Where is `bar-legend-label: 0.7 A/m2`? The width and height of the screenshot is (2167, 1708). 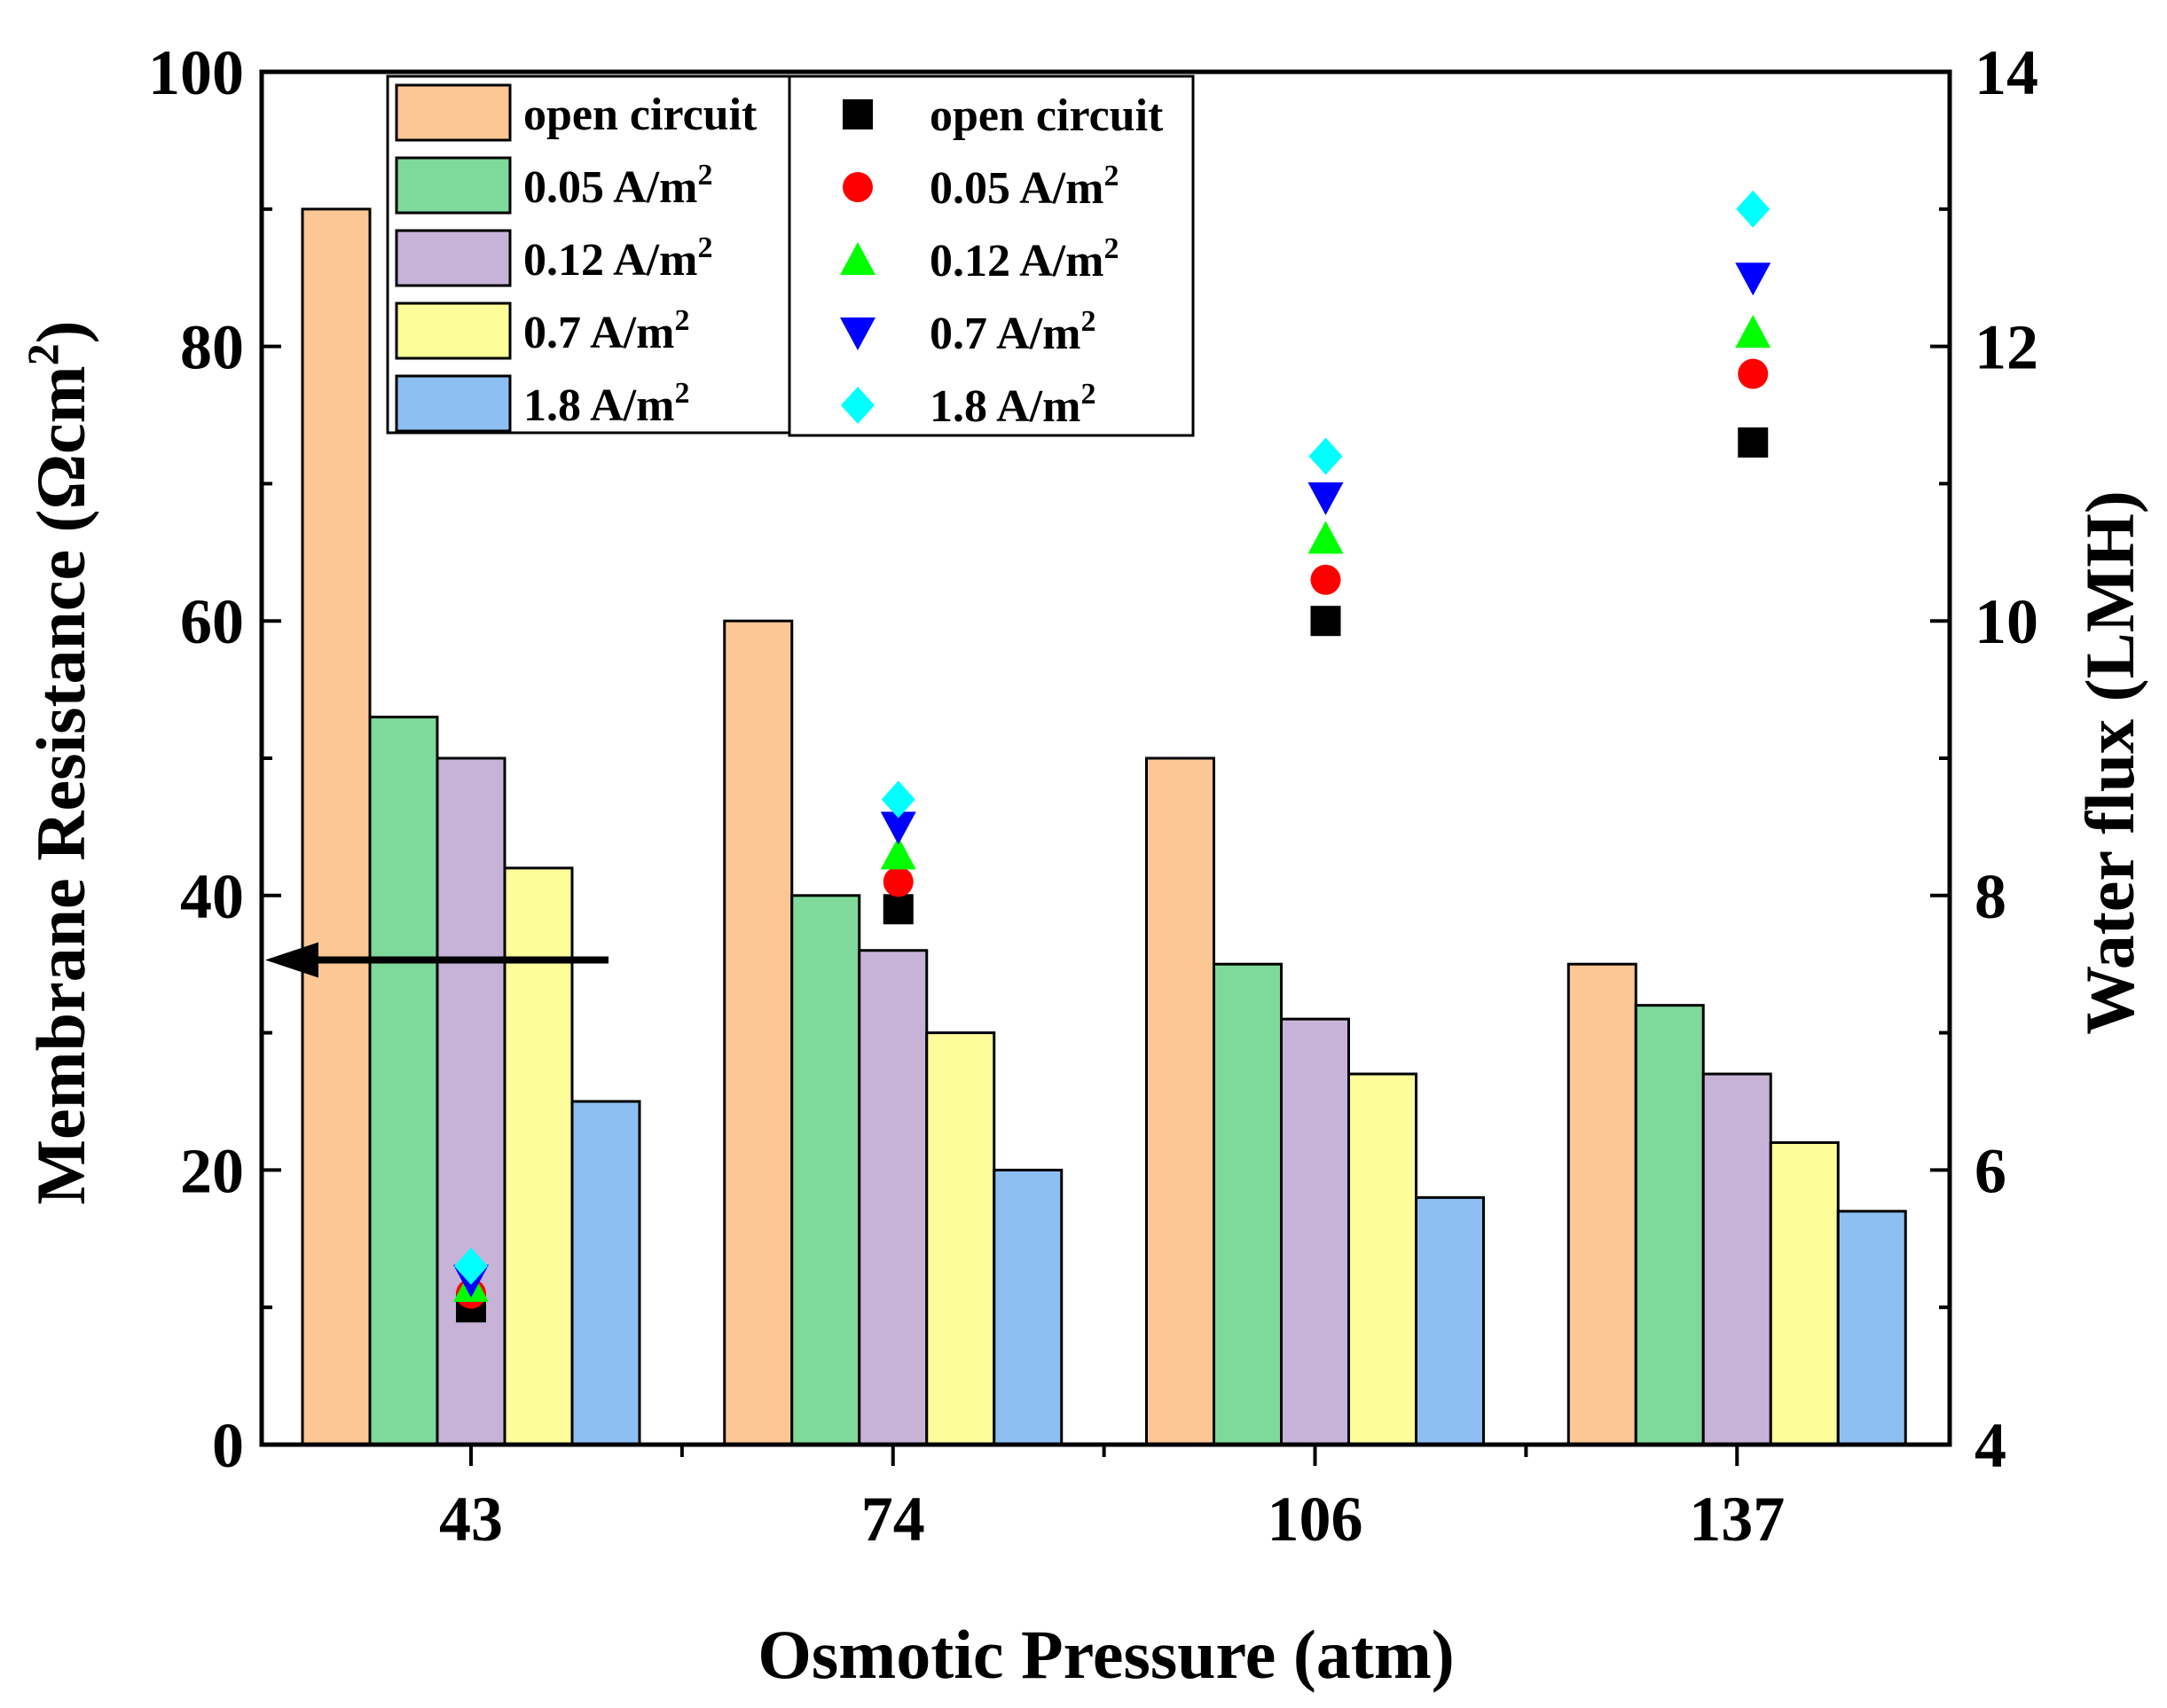
bar-legend-label: 0.7 A/m2 is located at coordinates (606, 331).